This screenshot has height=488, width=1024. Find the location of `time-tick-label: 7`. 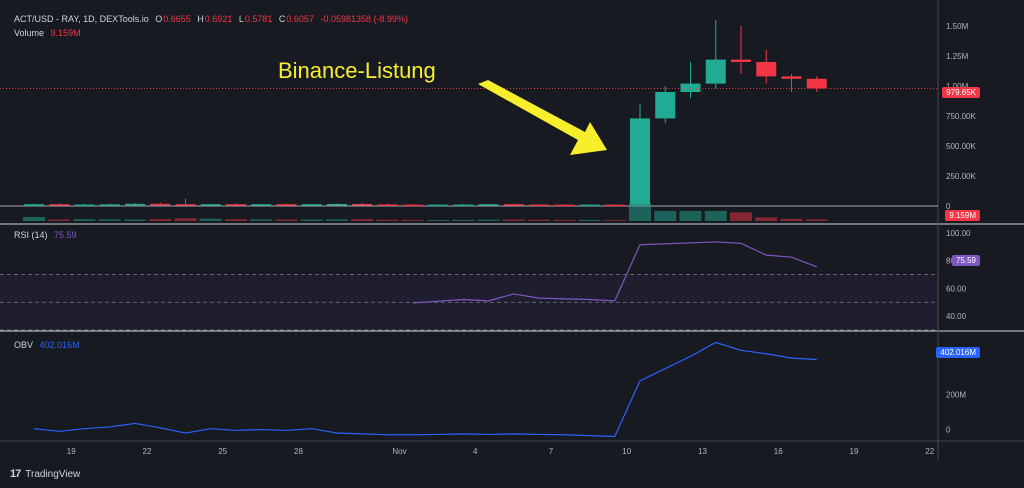

time-tick-label: 7 is located at coordinates (551, 451).